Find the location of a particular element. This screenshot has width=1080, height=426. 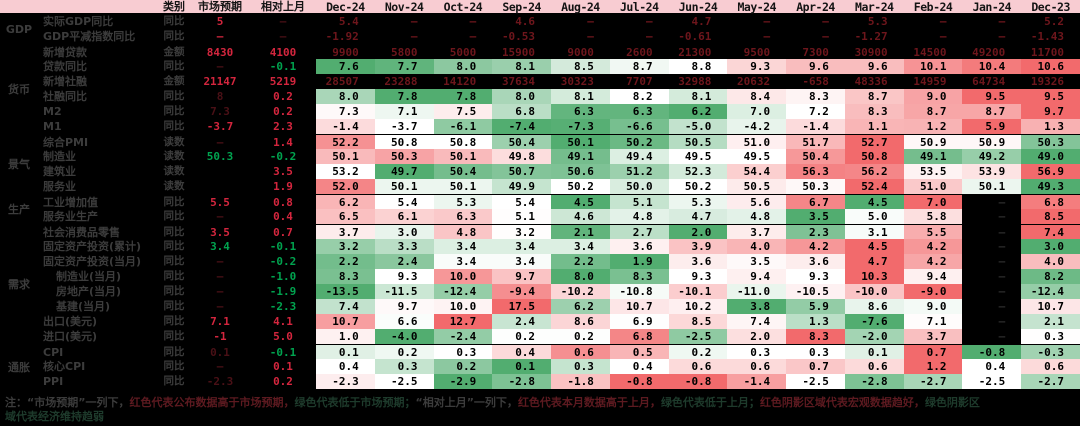

data-cell: 0.2 is located at coordinates (698, 352).